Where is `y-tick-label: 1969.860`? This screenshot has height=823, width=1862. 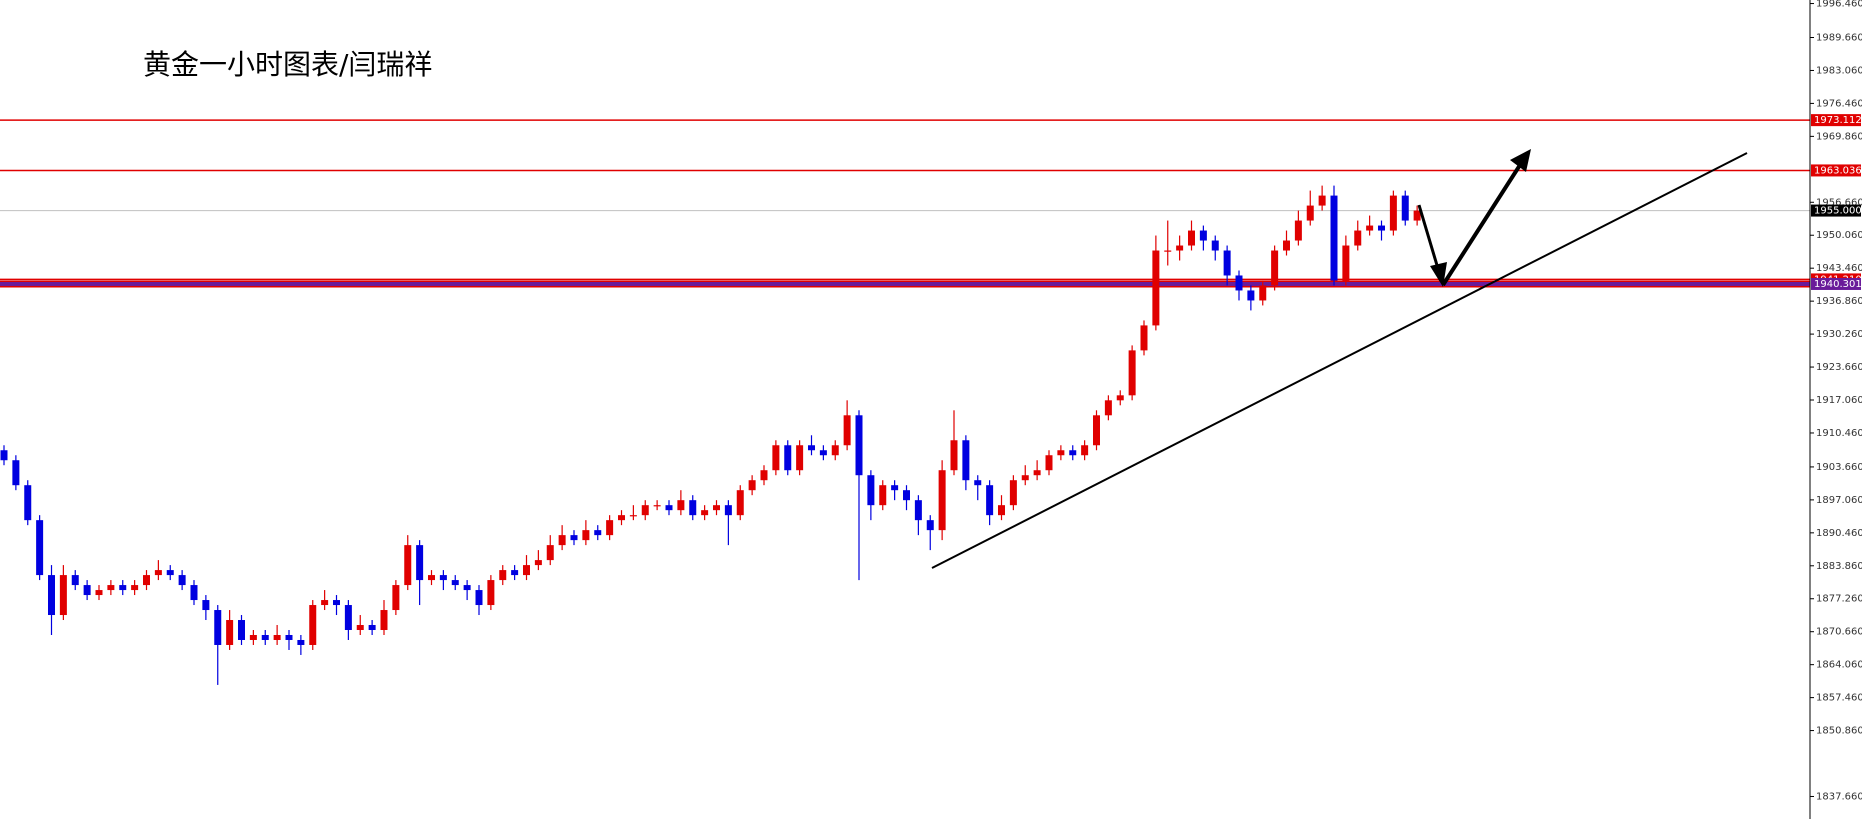 y-tick-label: 1969.860 is located at coordinates (1839, 136).